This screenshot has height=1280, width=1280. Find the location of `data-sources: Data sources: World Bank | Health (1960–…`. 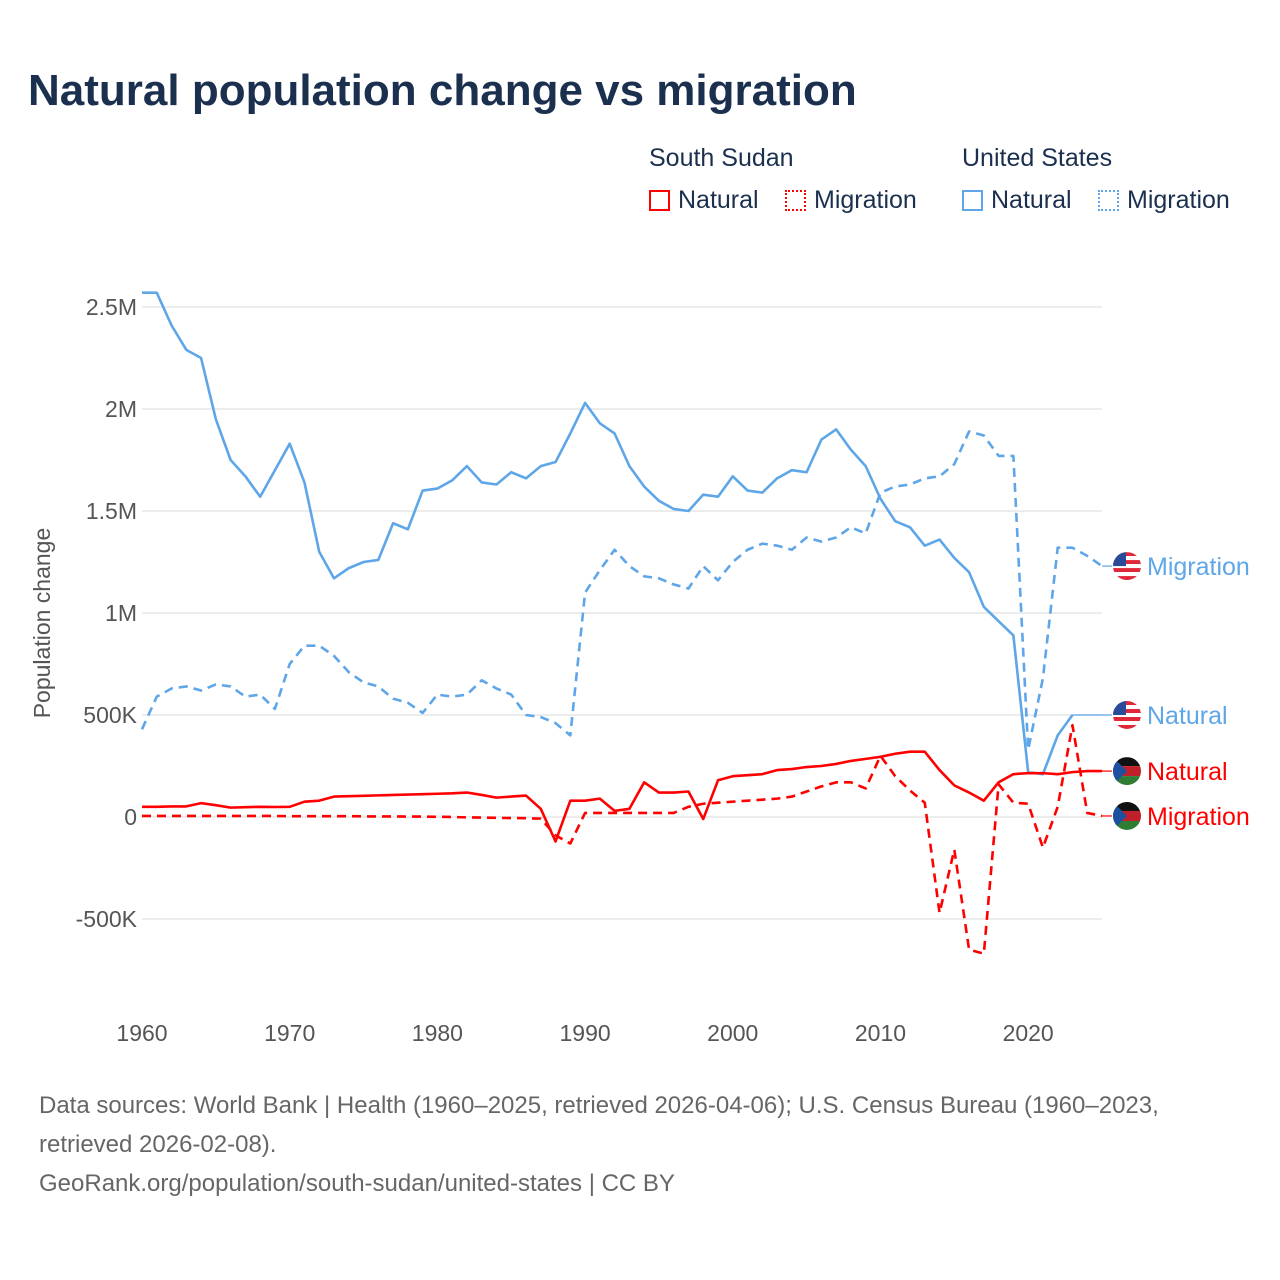

data-sources: Data sources: World Bank | Health (1960–… is located at coordinates (599, 1125).